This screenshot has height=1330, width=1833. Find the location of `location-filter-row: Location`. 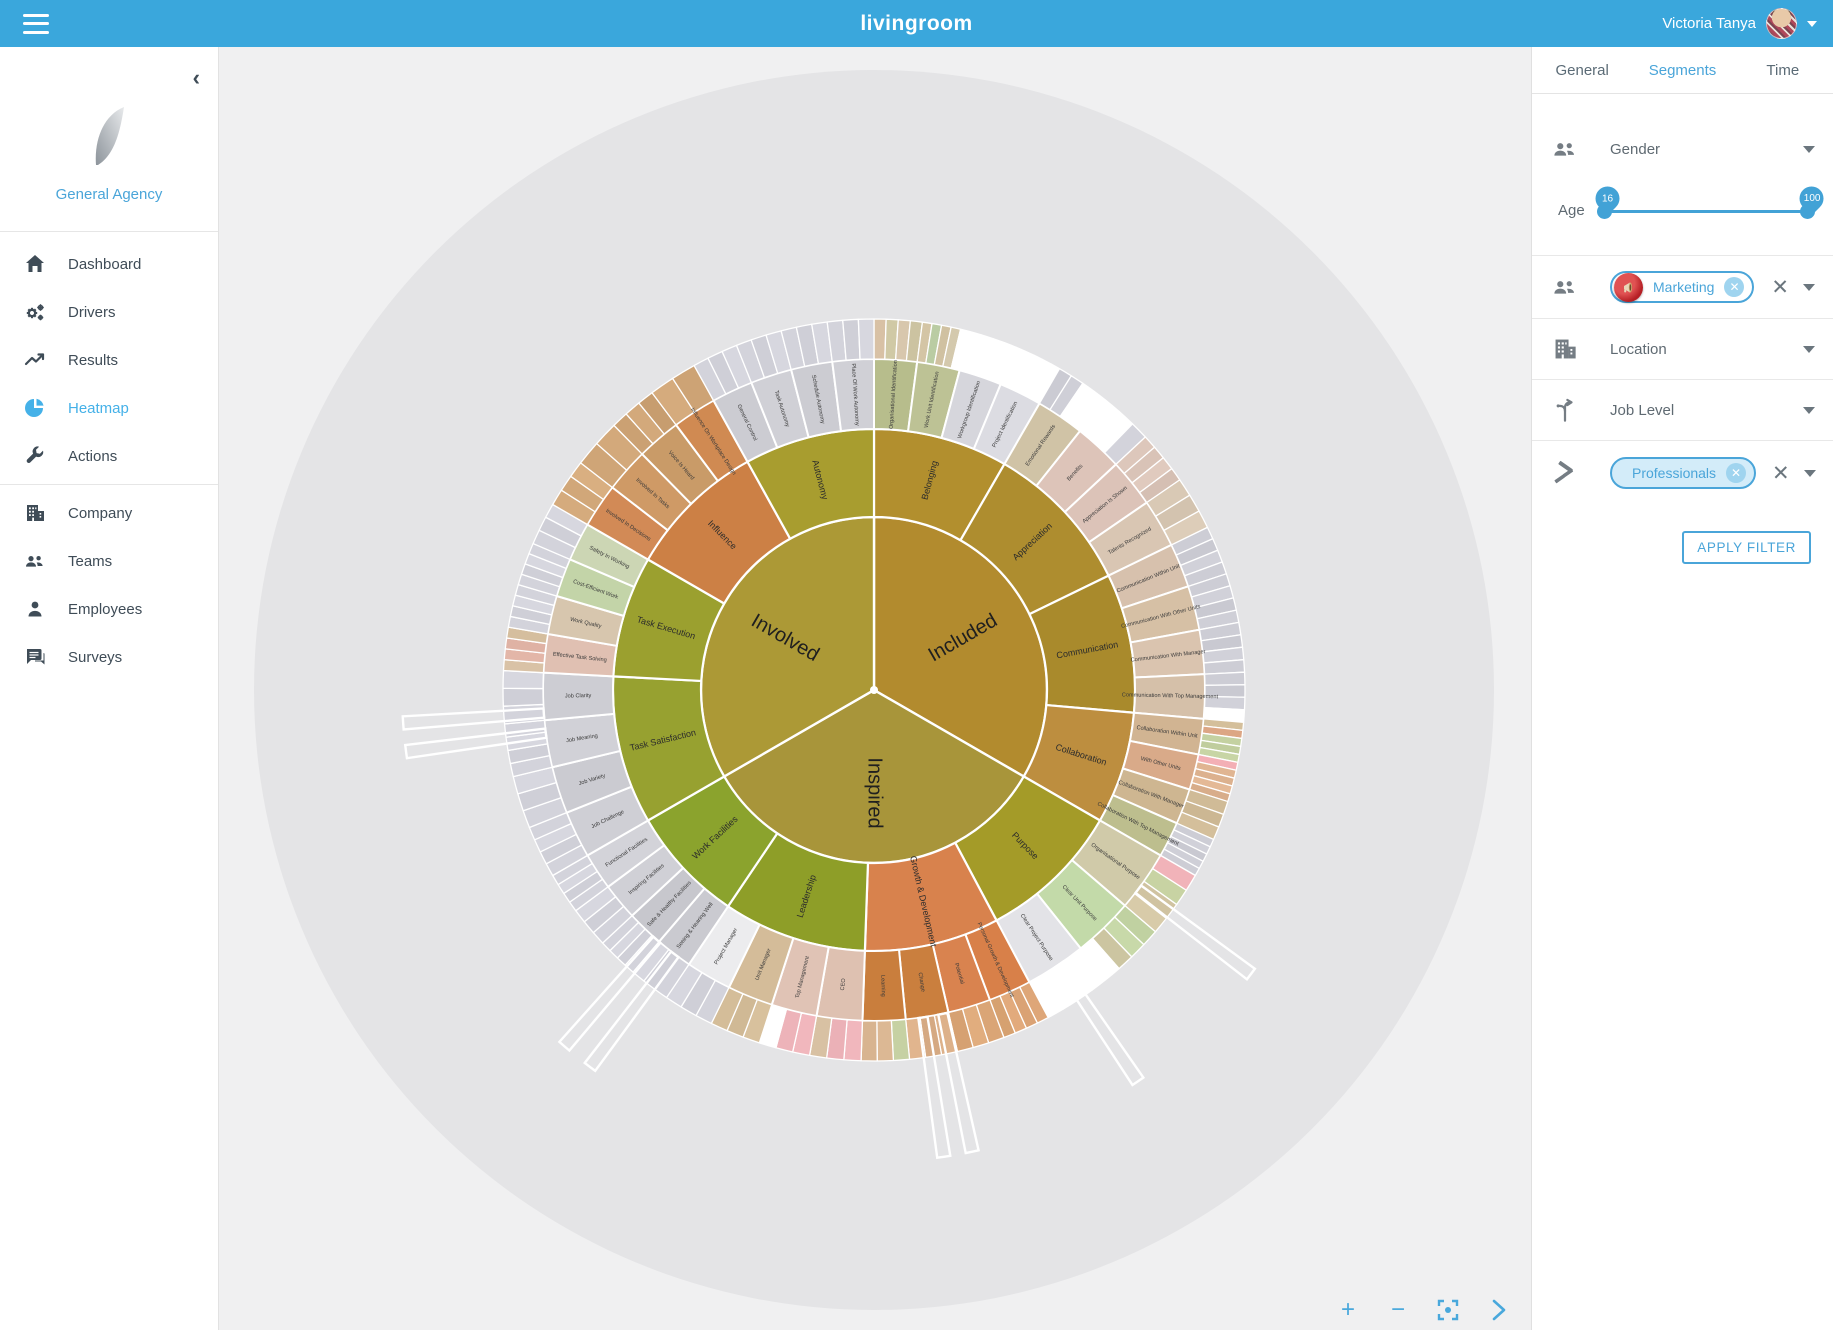

location-filter-row: Location is located at coordinates (1682, 349).